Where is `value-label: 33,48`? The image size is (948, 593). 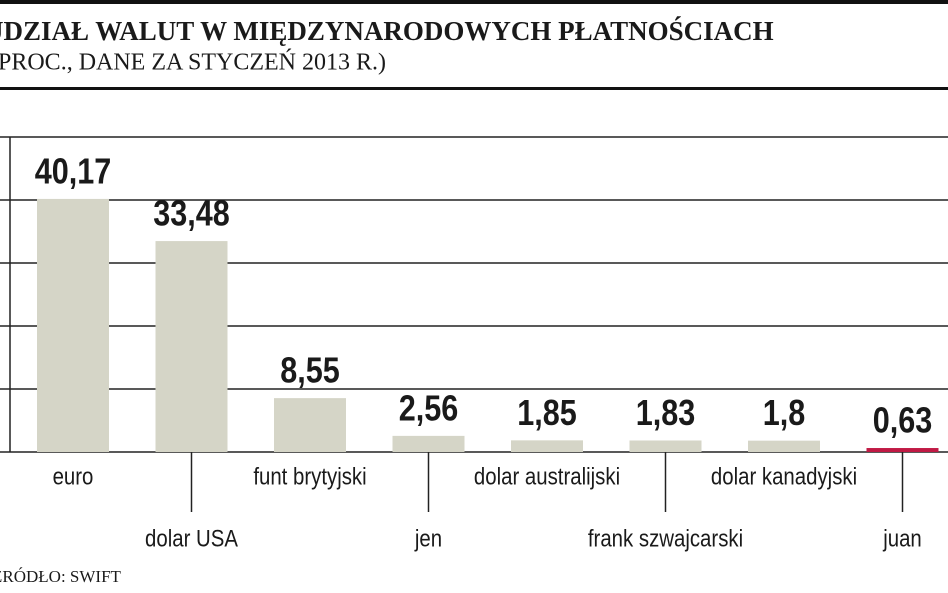 value-label: 33,48 is located at coordinates (191, 214).